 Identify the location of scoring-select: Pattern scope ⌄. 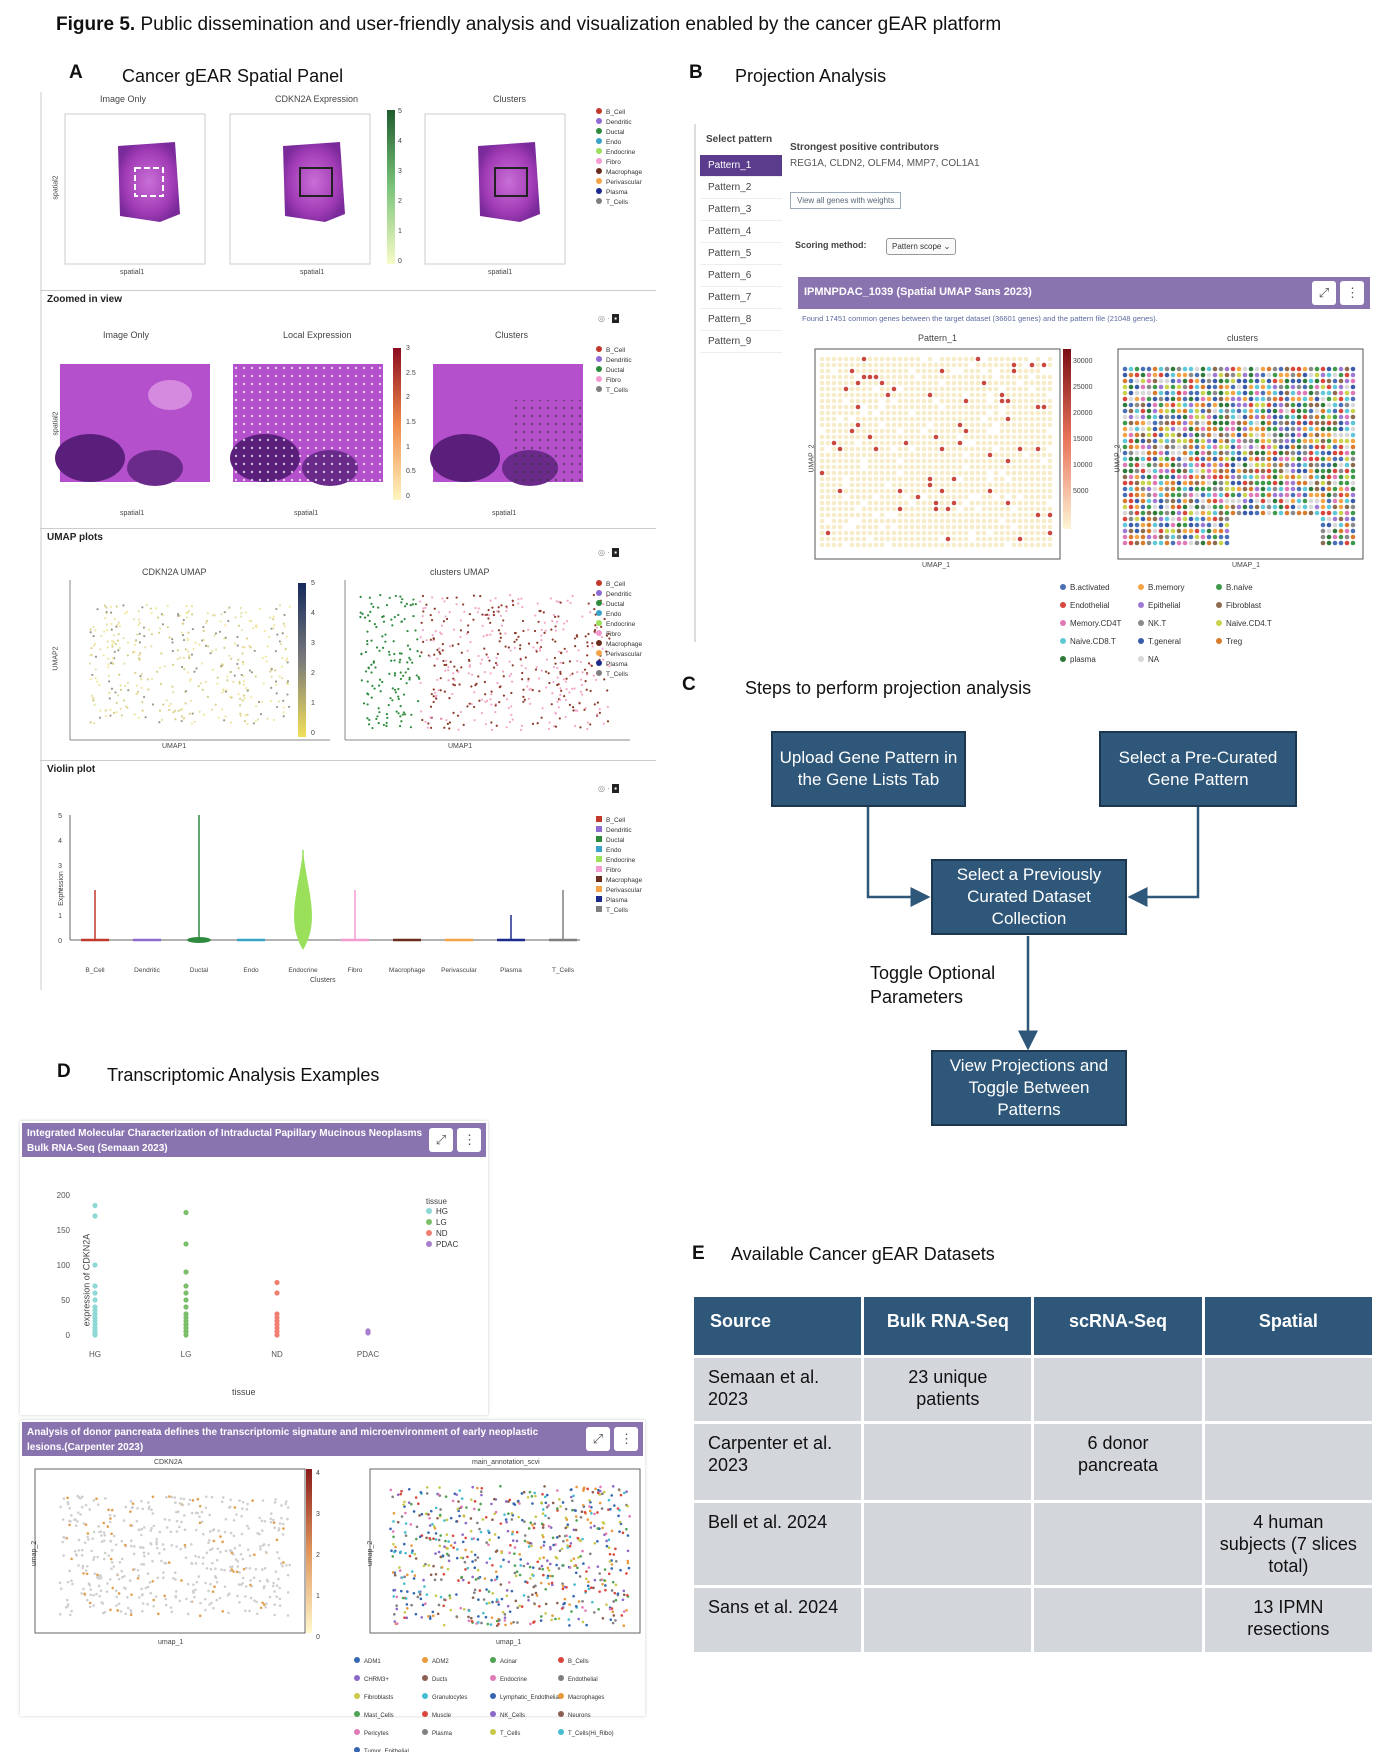
(921, 246).